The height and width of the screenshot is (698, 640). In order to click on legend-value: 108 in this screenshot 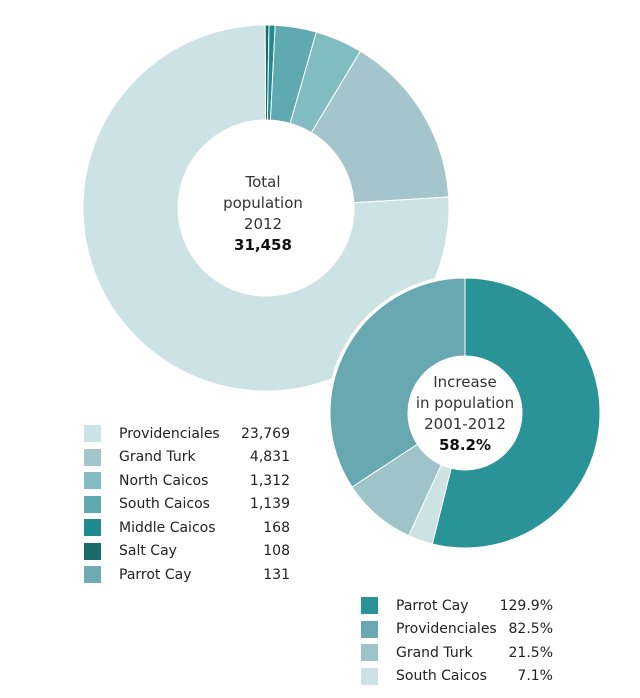, I will do `click(276, 551)`.